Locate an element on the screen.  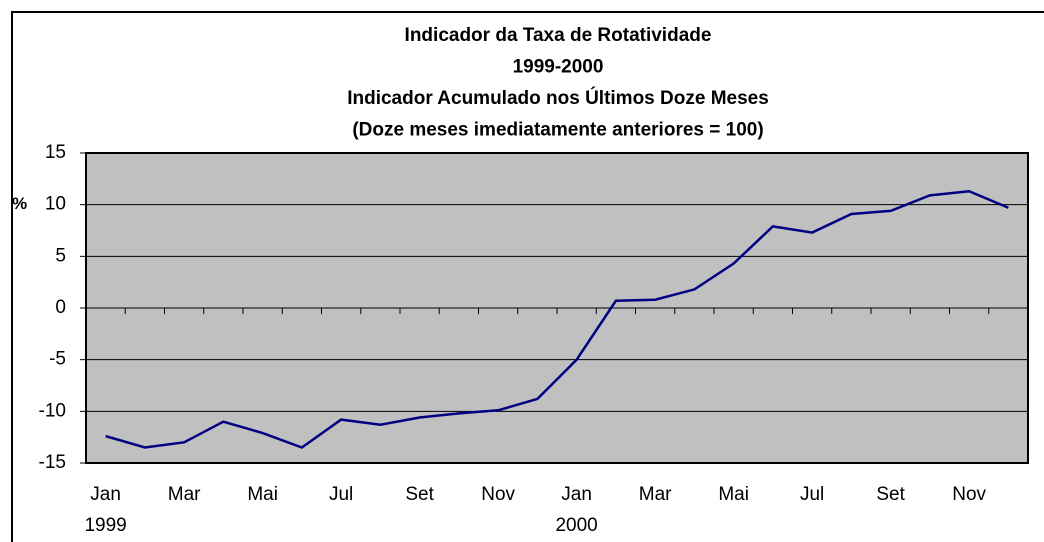
chart-title: 1999-2000 is located at coordinates (558, 67).